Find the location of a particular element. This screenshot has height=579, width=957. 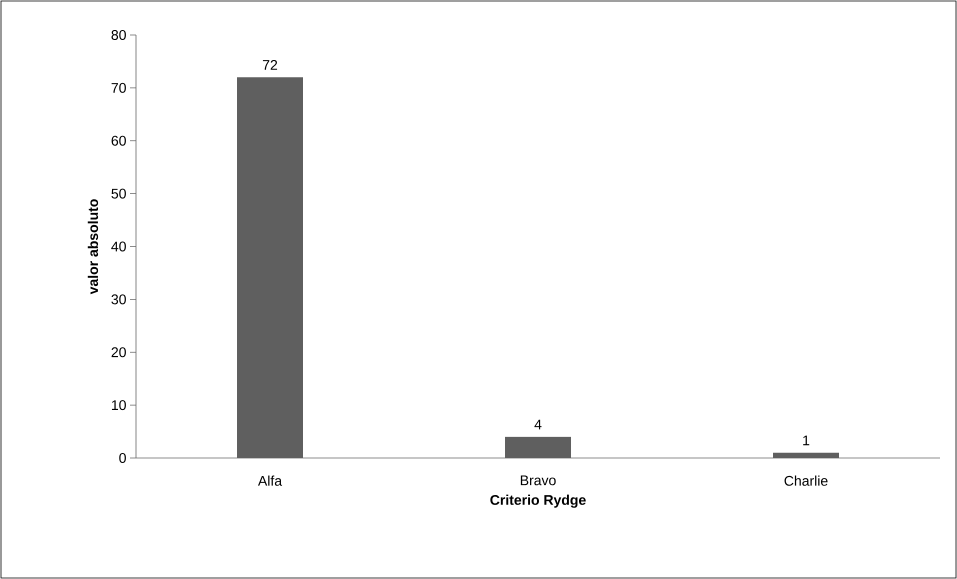

data-label: 72 is located at coordinates (270, 65).